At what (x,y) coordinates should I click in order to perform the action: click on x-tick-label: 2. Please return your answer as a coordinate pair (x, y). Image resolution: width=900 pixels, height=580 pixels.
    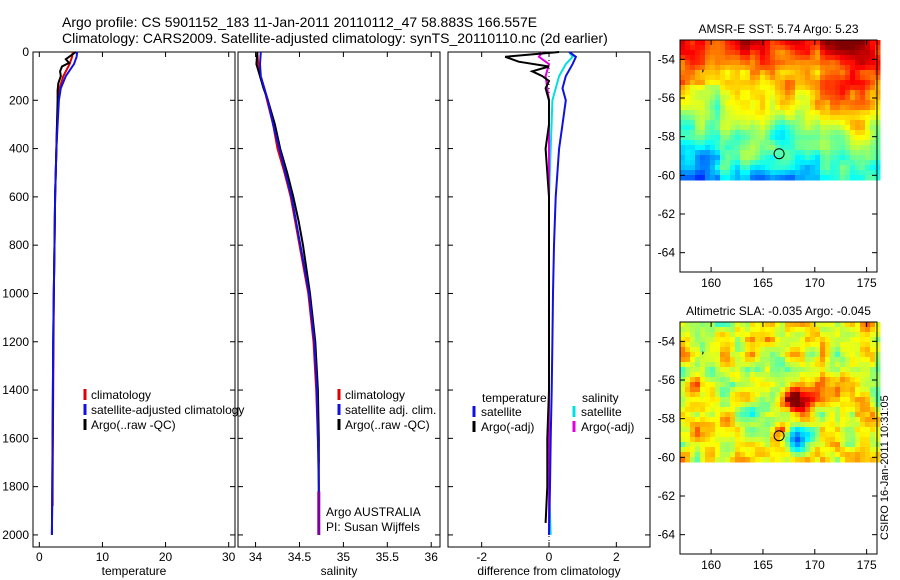
    Looking at the image, I should click on (616, 557).